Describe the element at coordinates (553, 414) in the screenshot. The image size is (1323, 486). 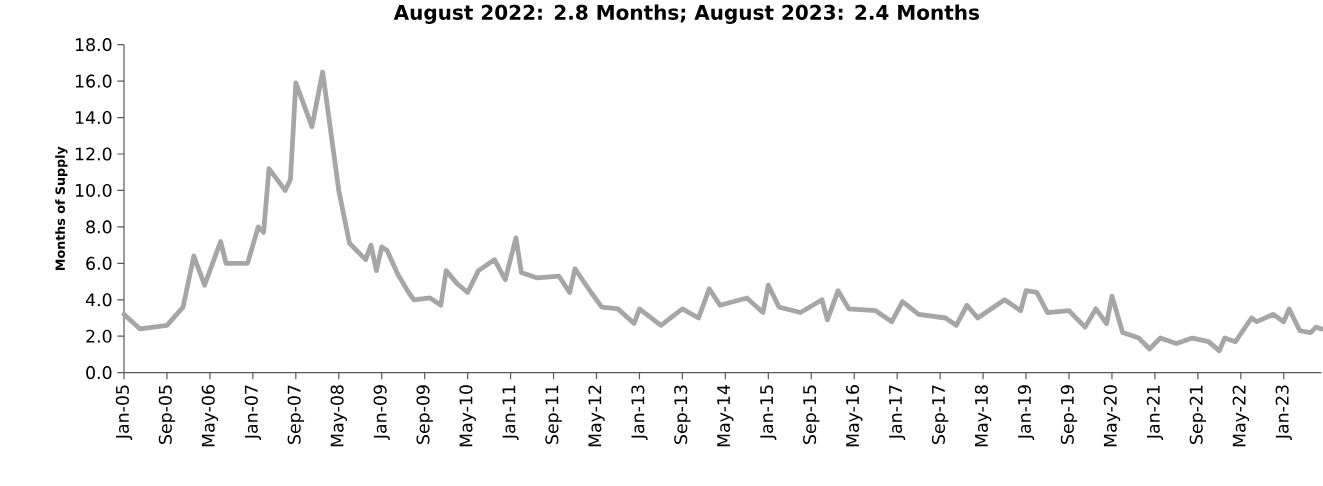
I see `x-tick-label: Sep-11` at that location.